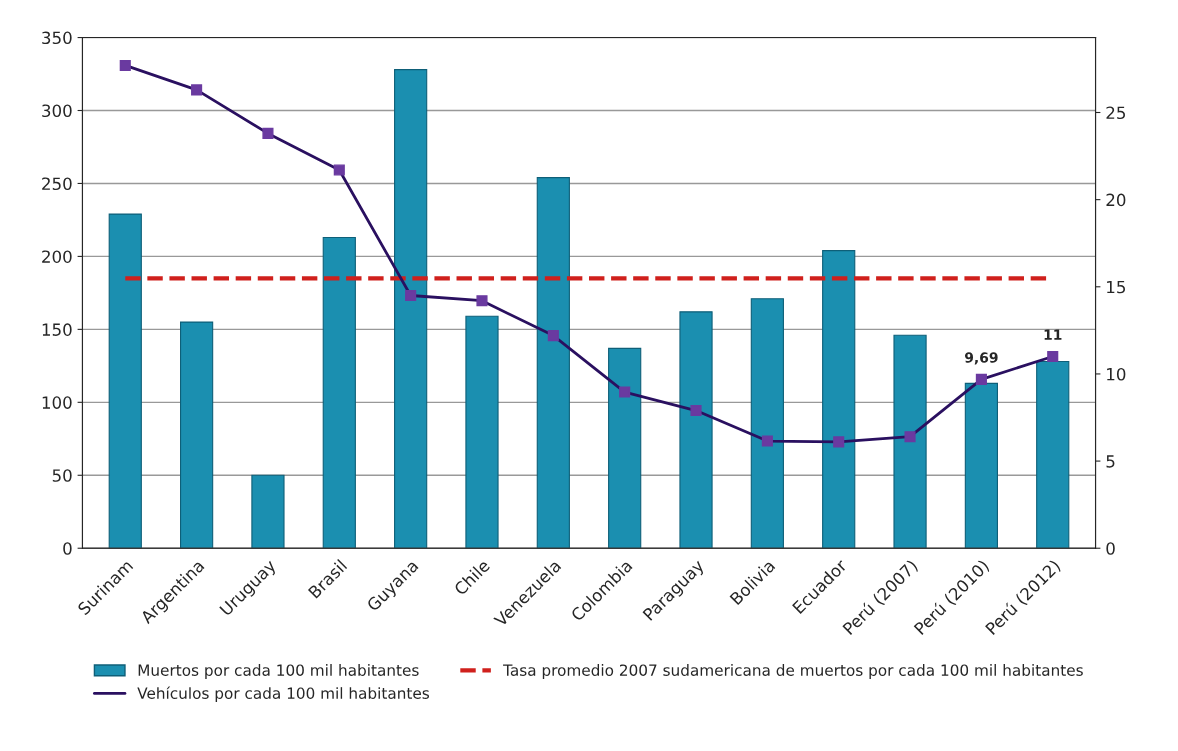  Describe the element at coordinates (283, 694) in the screenshot. I see `legend-label: Vehículos por cada 100 mil habitantes` at that location.